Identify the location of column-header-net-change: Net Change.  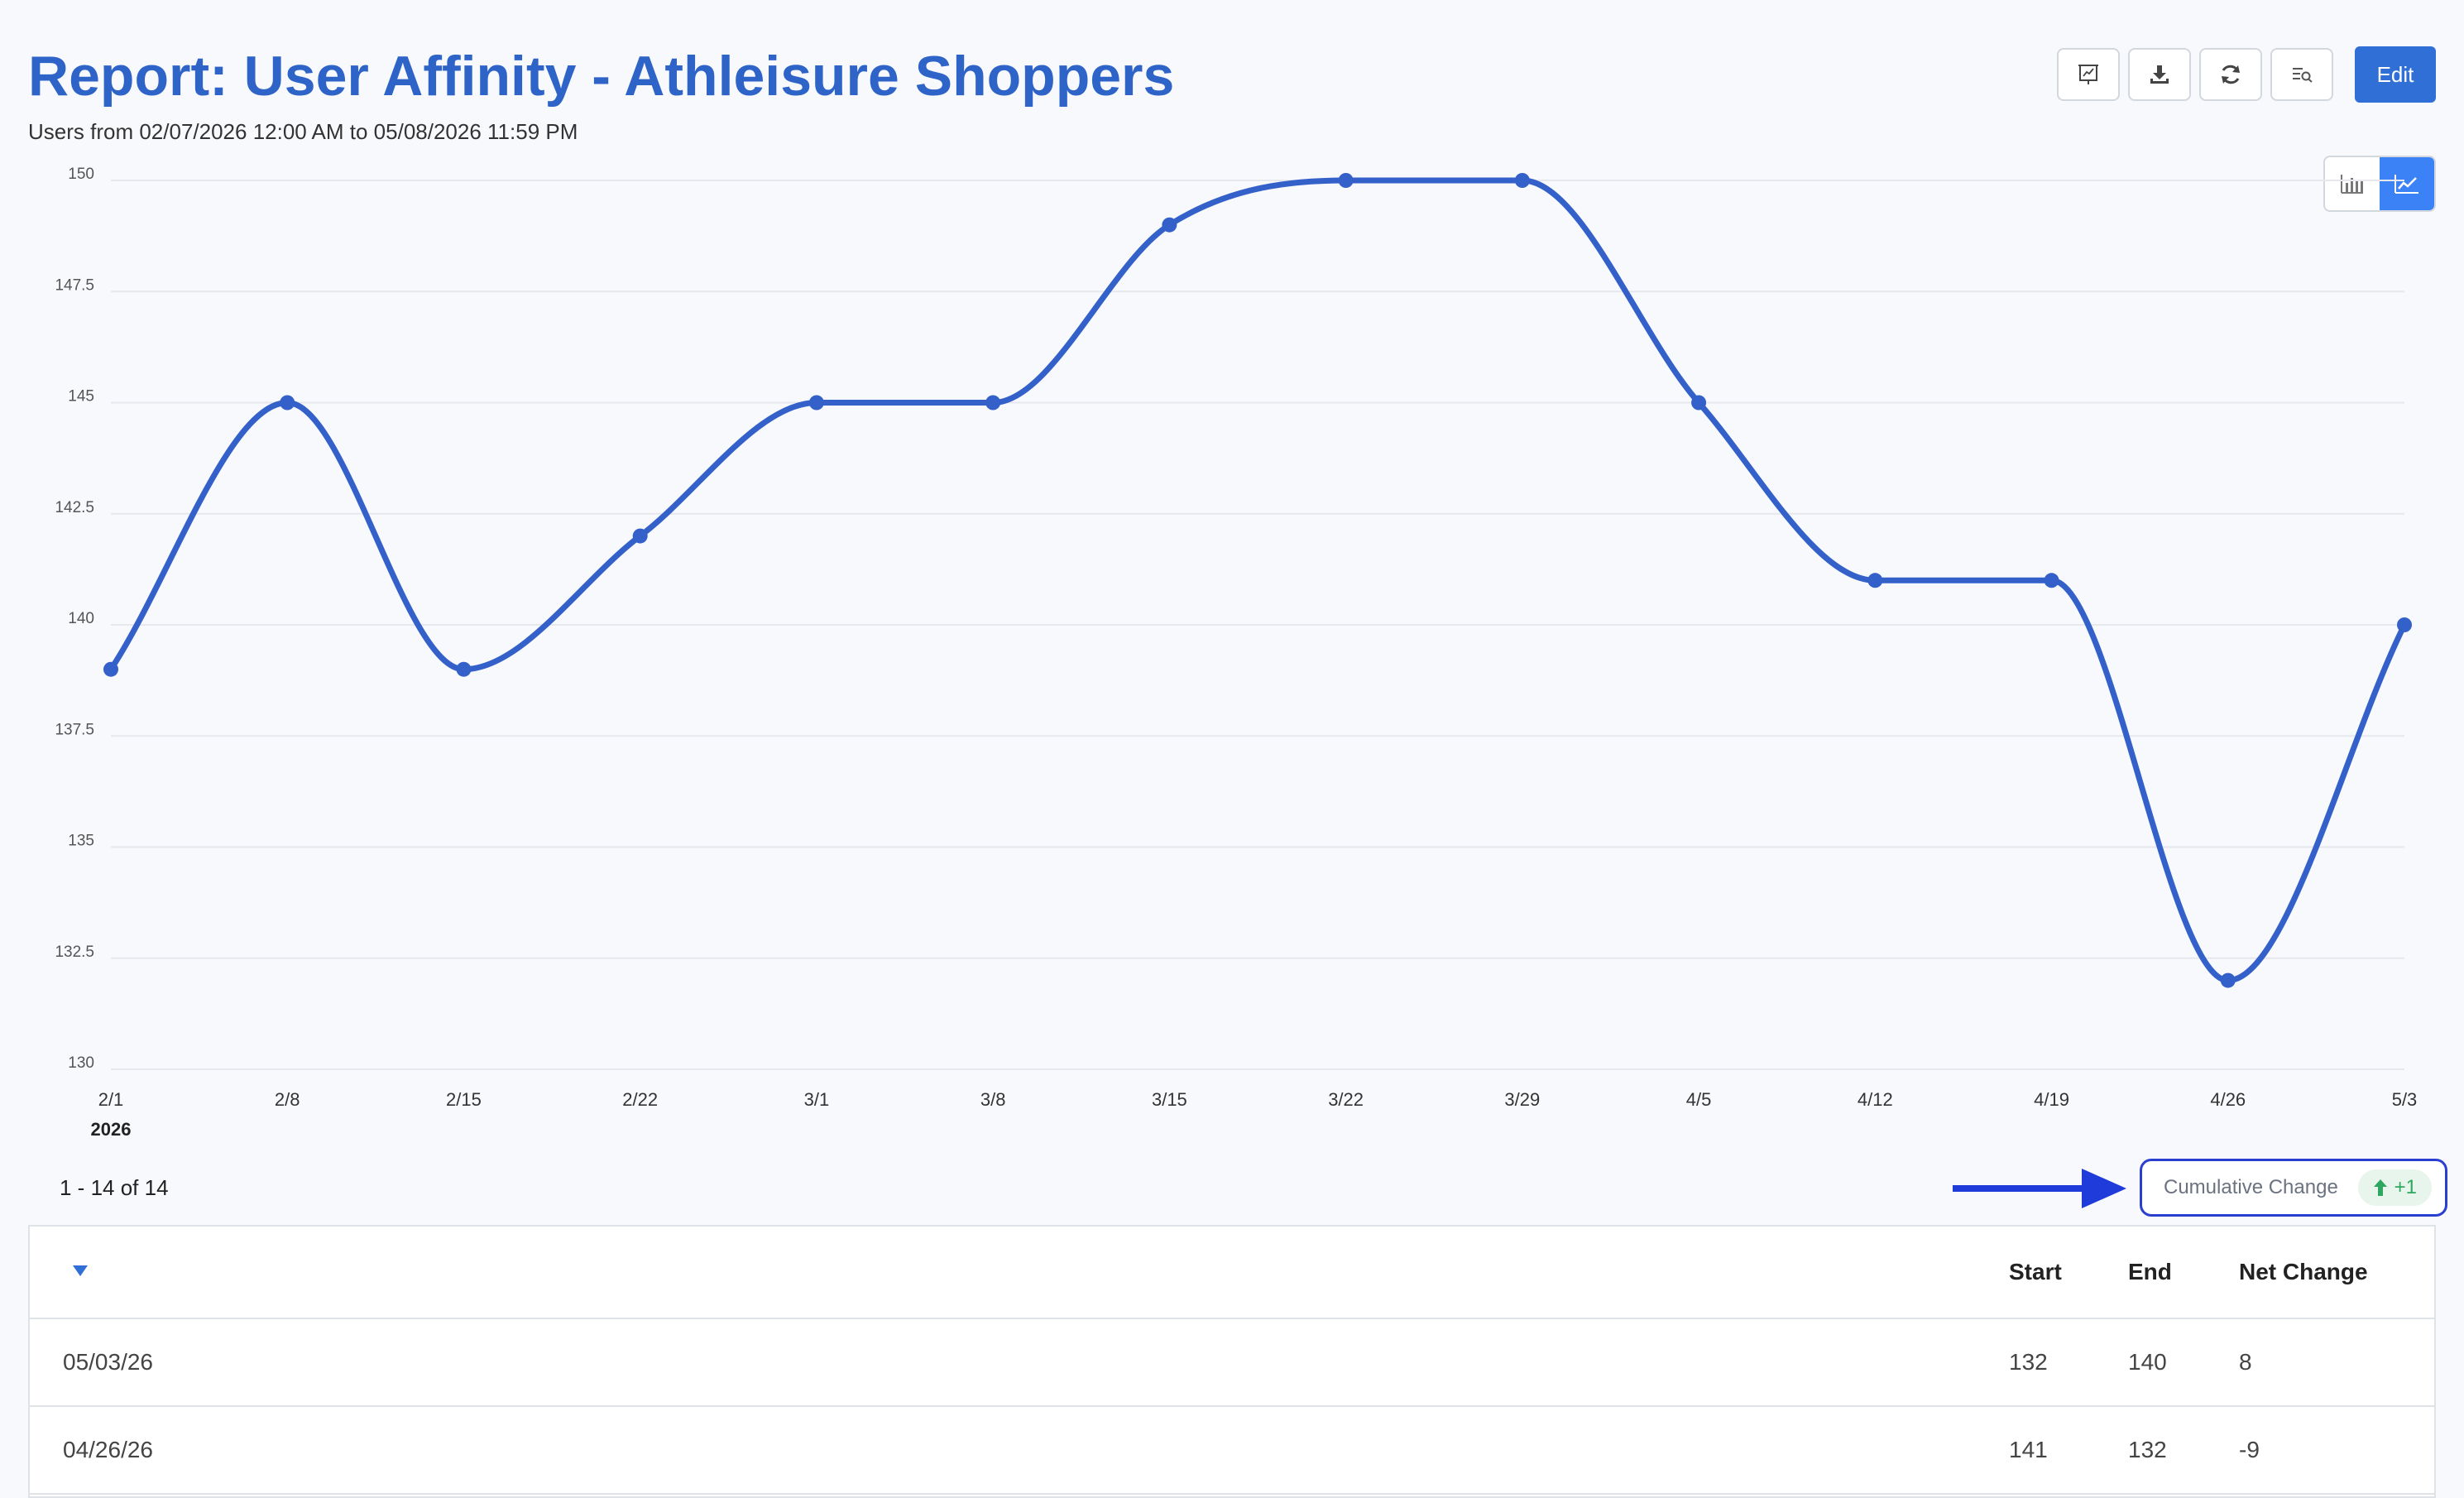
(2303, 1271).